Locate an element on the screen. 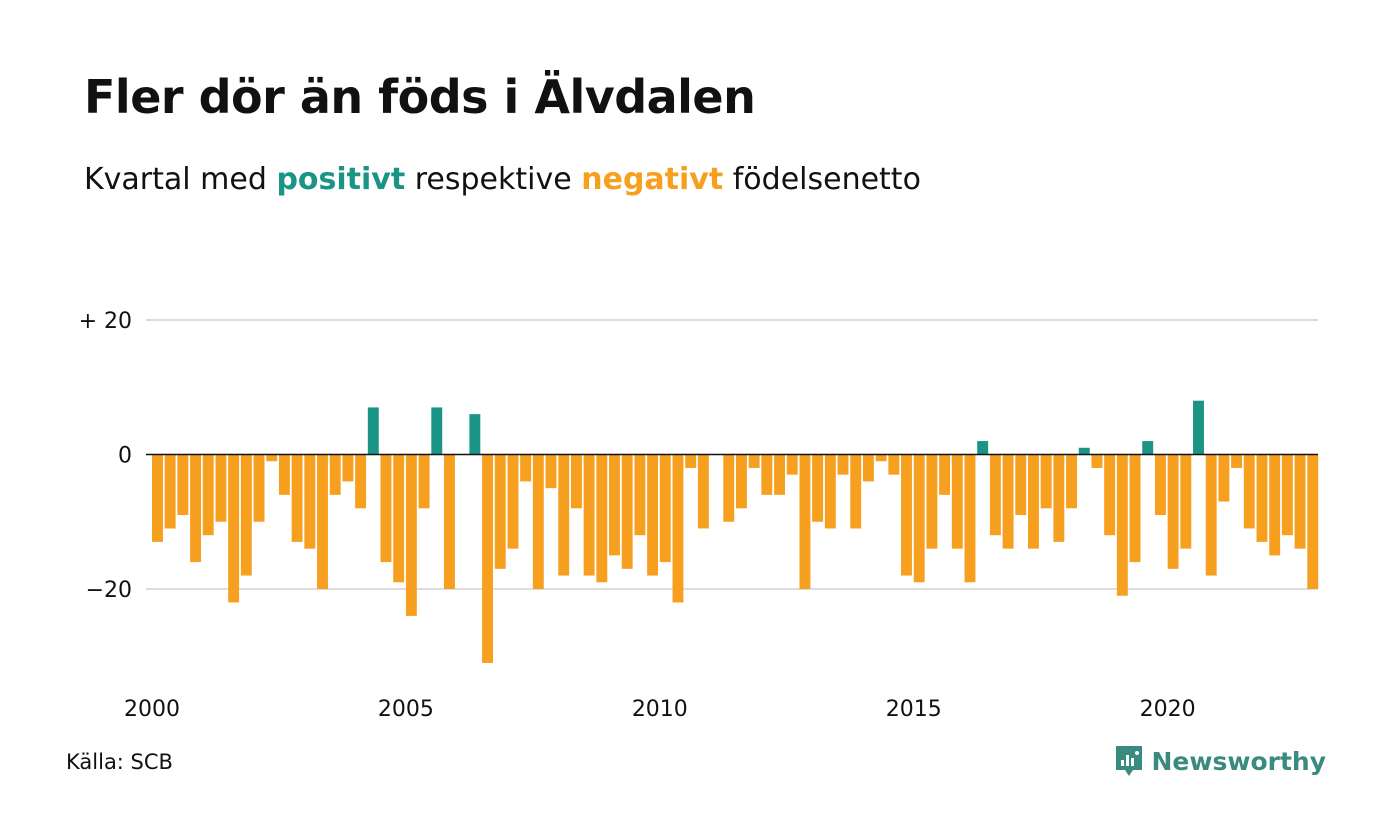 The height and width of the screenshot is (840, 1400). y-tick-label: −20 is located at coordinates (109, 590).